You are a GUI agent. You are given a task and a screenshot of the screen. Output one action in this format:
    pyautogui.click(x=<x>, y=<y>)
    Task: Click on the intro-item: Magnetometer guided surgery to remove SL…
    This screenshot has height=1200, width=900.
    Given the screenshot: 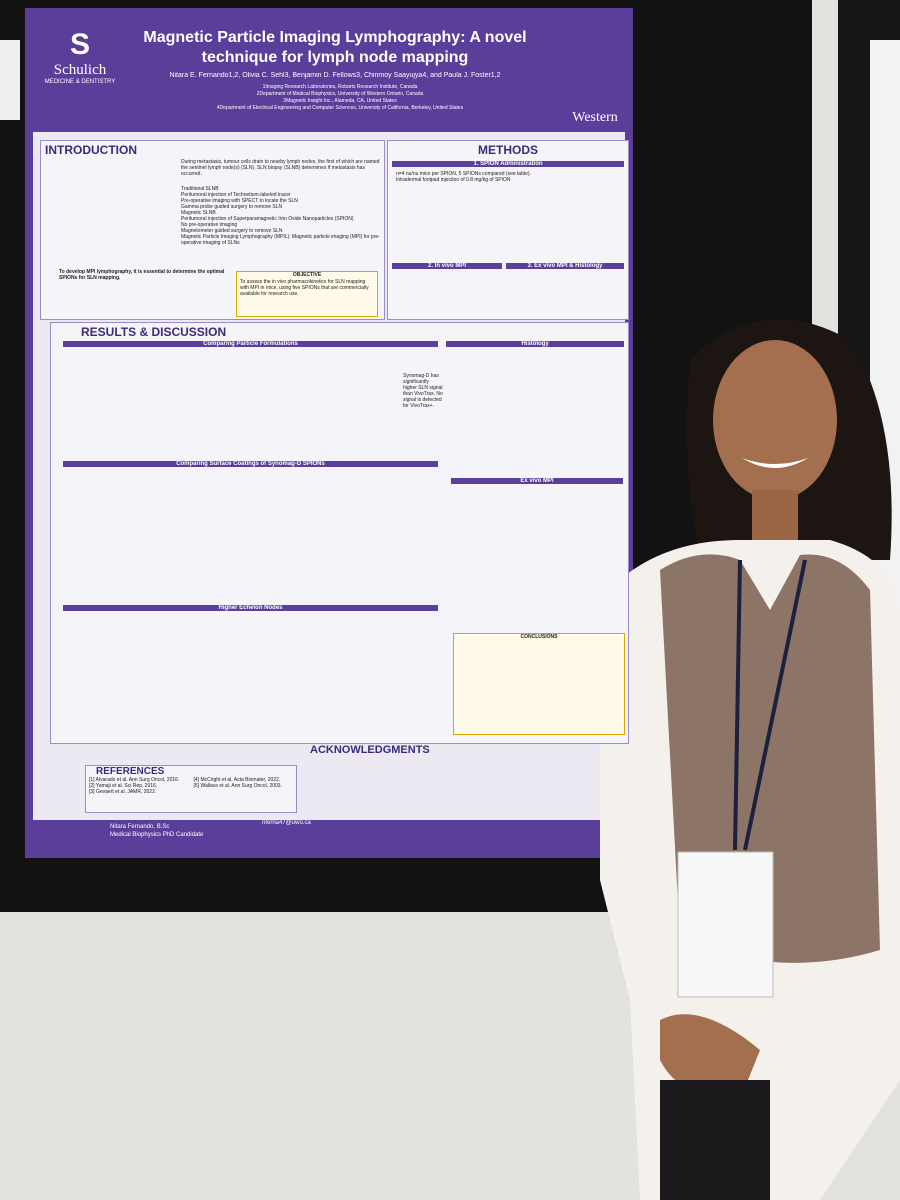 What is the action you would take?
    pyautogui.click(x=232, y=231)
    